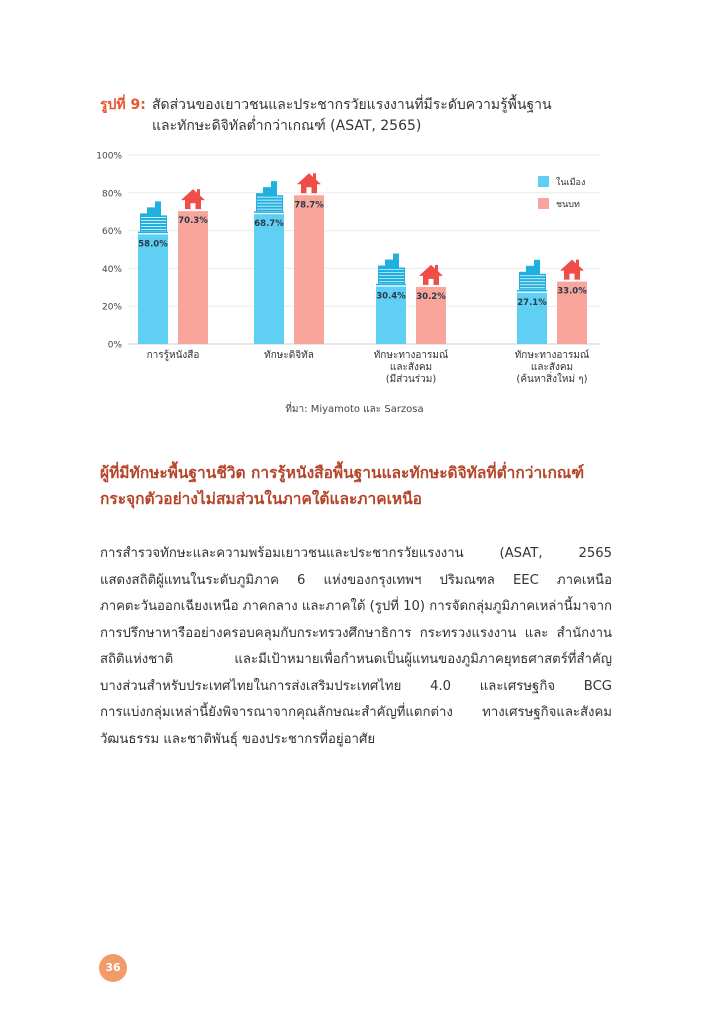  What do you see at coordinates (570, 182) in the screenshot?
I see `legend-label: ในเมือง` at bounding box center [570, 182].